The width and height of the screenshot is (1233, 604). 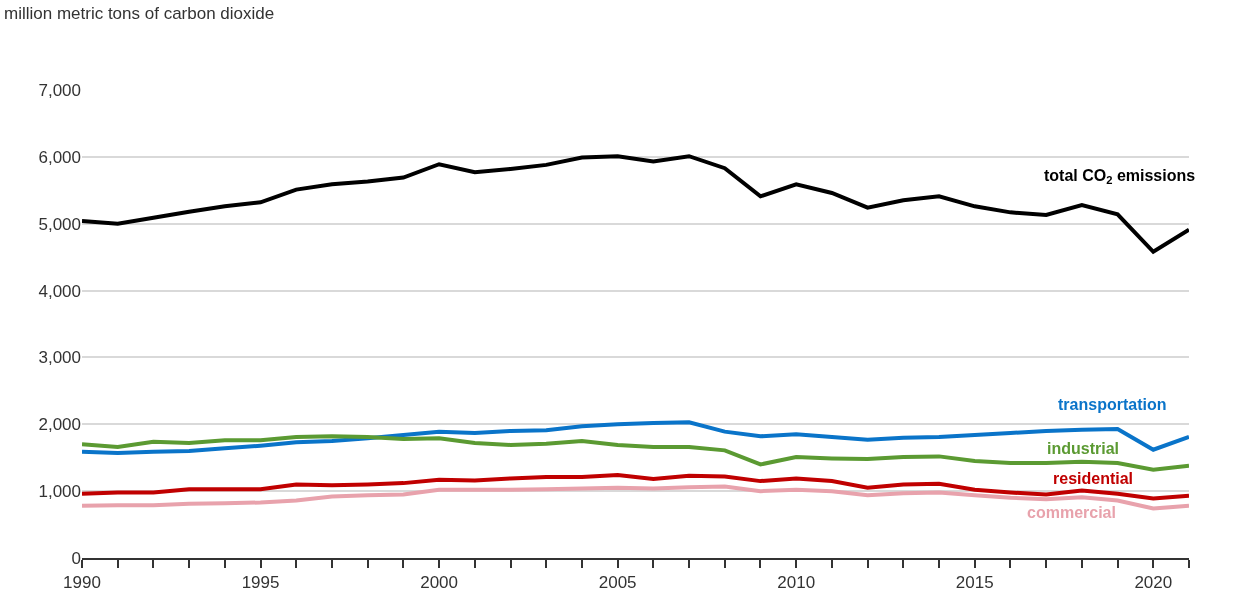 What do you see at coordinates (1120, 177) in the screenshot?
I see `series-label: total CO$_{2}$ emissions` at bounding box center [1120, 177].